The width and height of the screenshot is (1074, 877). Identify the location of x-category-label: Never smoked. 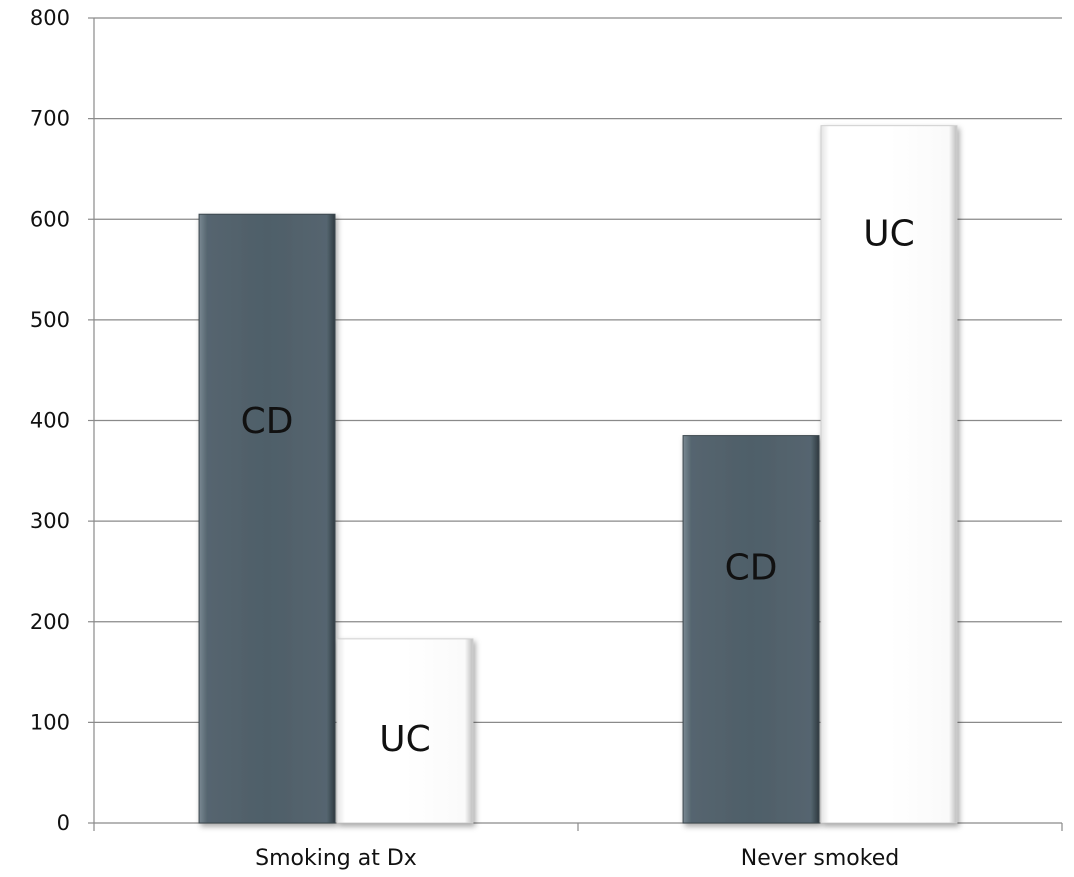
(820, 858).